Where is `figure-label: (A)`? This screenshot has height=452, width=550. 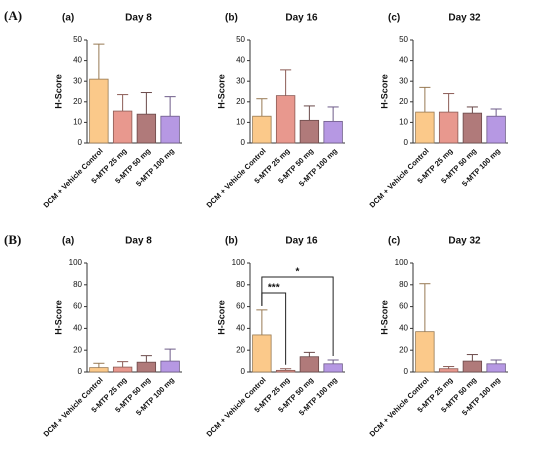 figure-label: (A) is located at coordinates (13, 15).